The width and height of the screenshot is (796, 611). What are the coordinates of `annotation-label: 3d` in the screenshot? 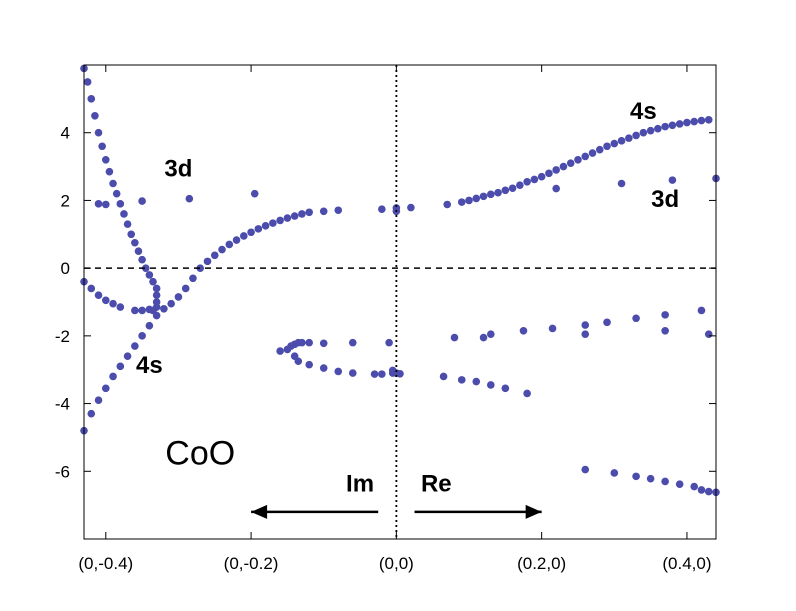 It's located at (665, 199).